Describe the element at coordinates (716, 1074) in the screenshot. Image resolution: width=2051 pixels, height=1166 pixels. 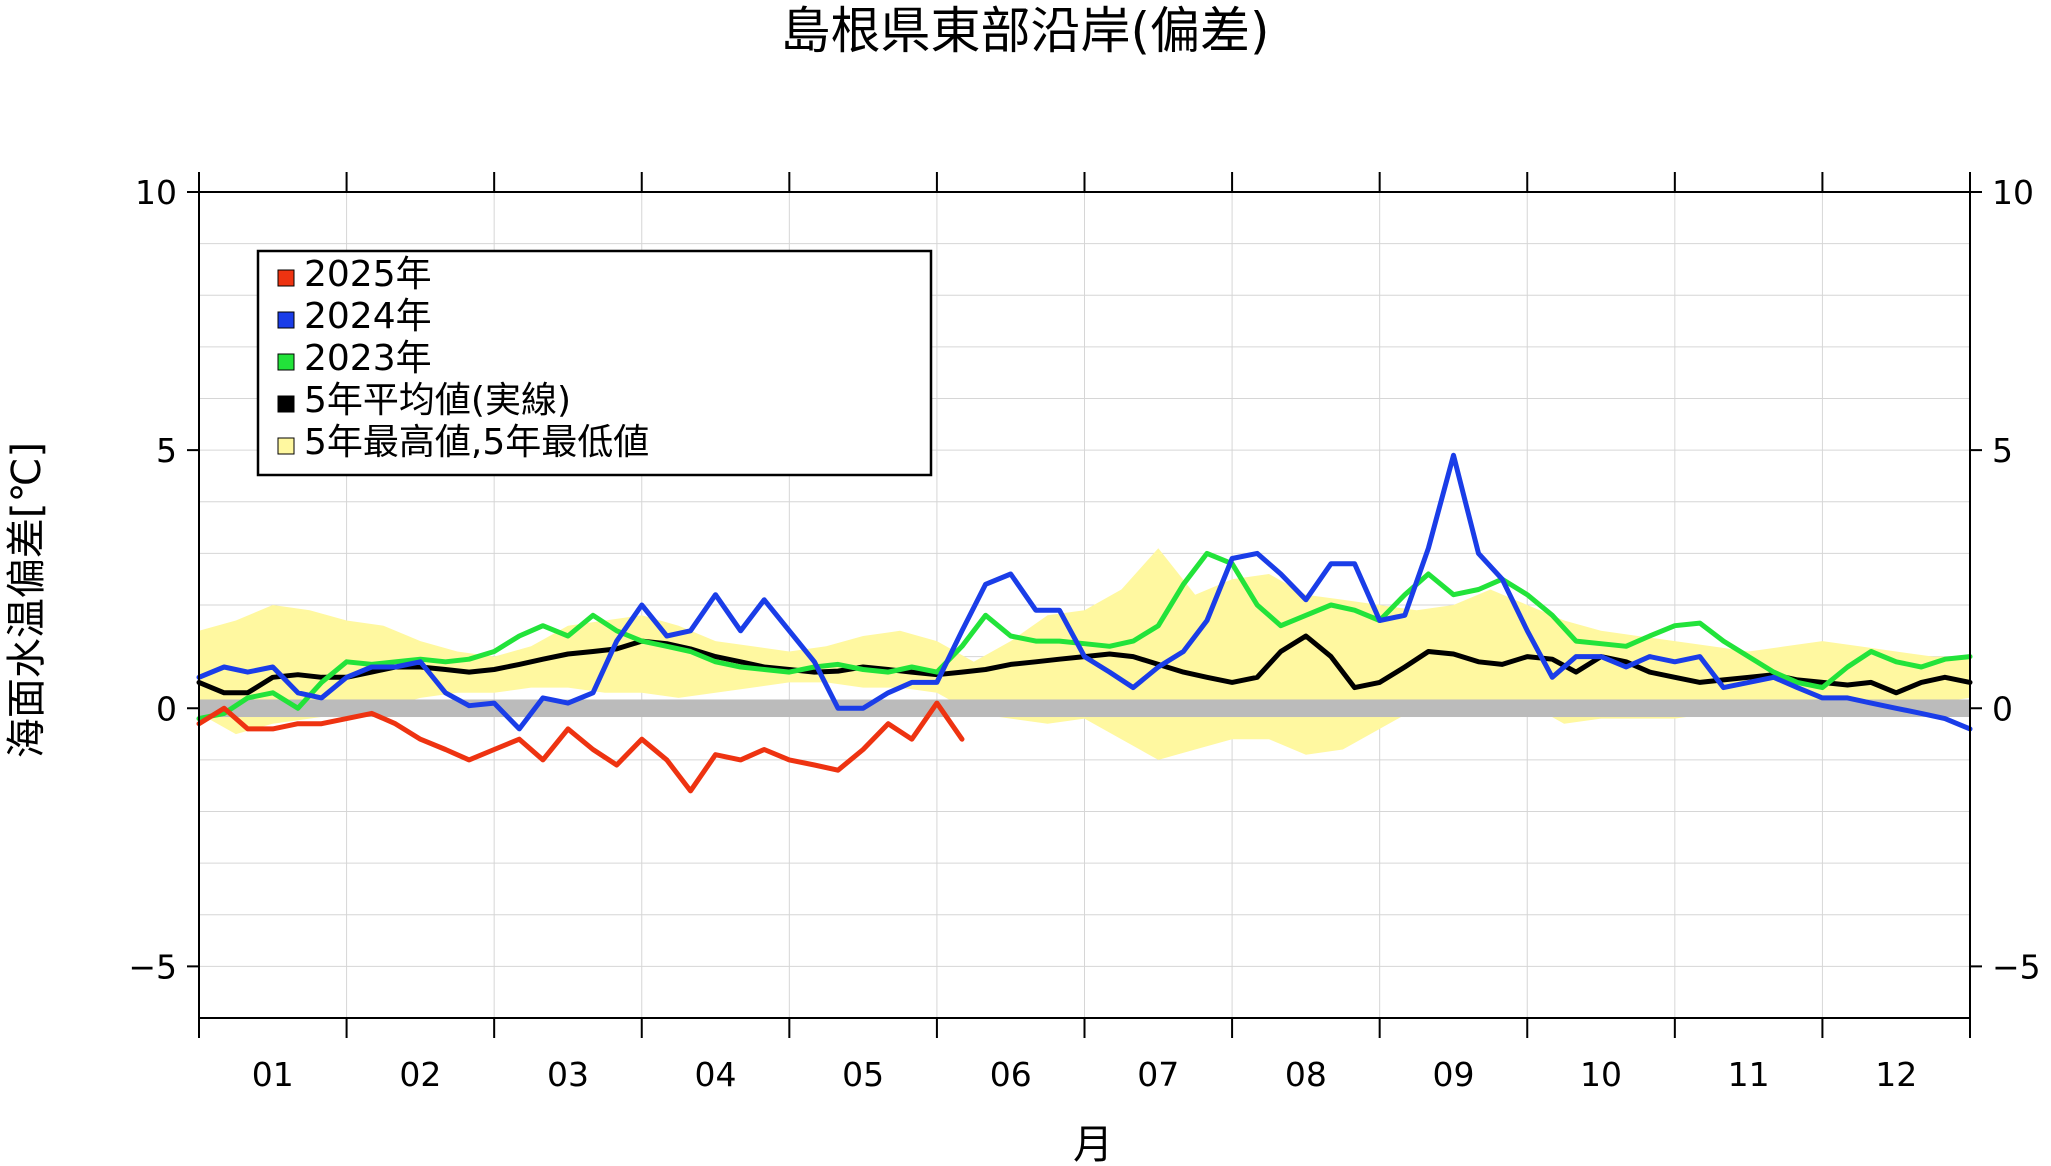
I see `x-tick-label: 04` at that location.